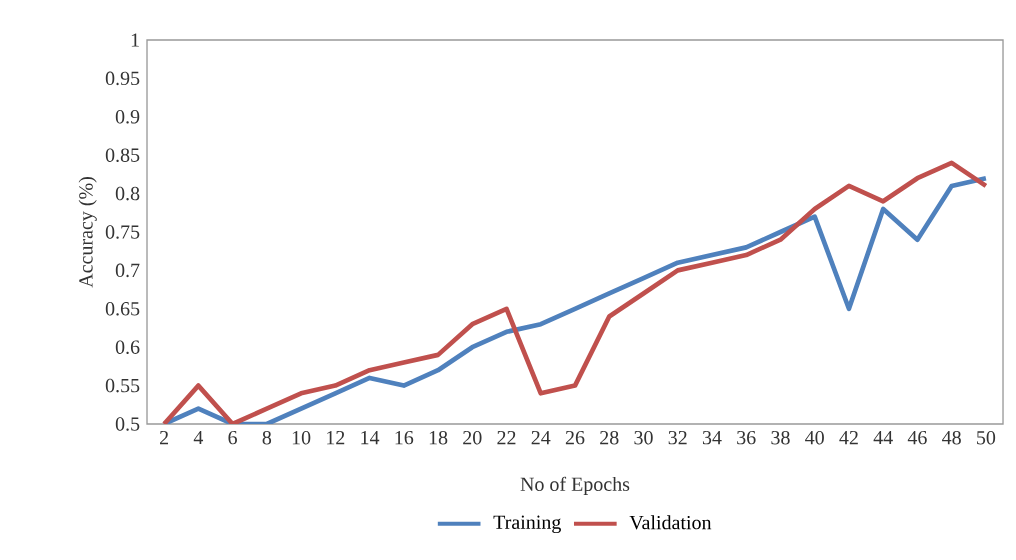 This screenshot has width=1016, height=560. I want to click on y-tick-label: 0.65, so click(122, 309).